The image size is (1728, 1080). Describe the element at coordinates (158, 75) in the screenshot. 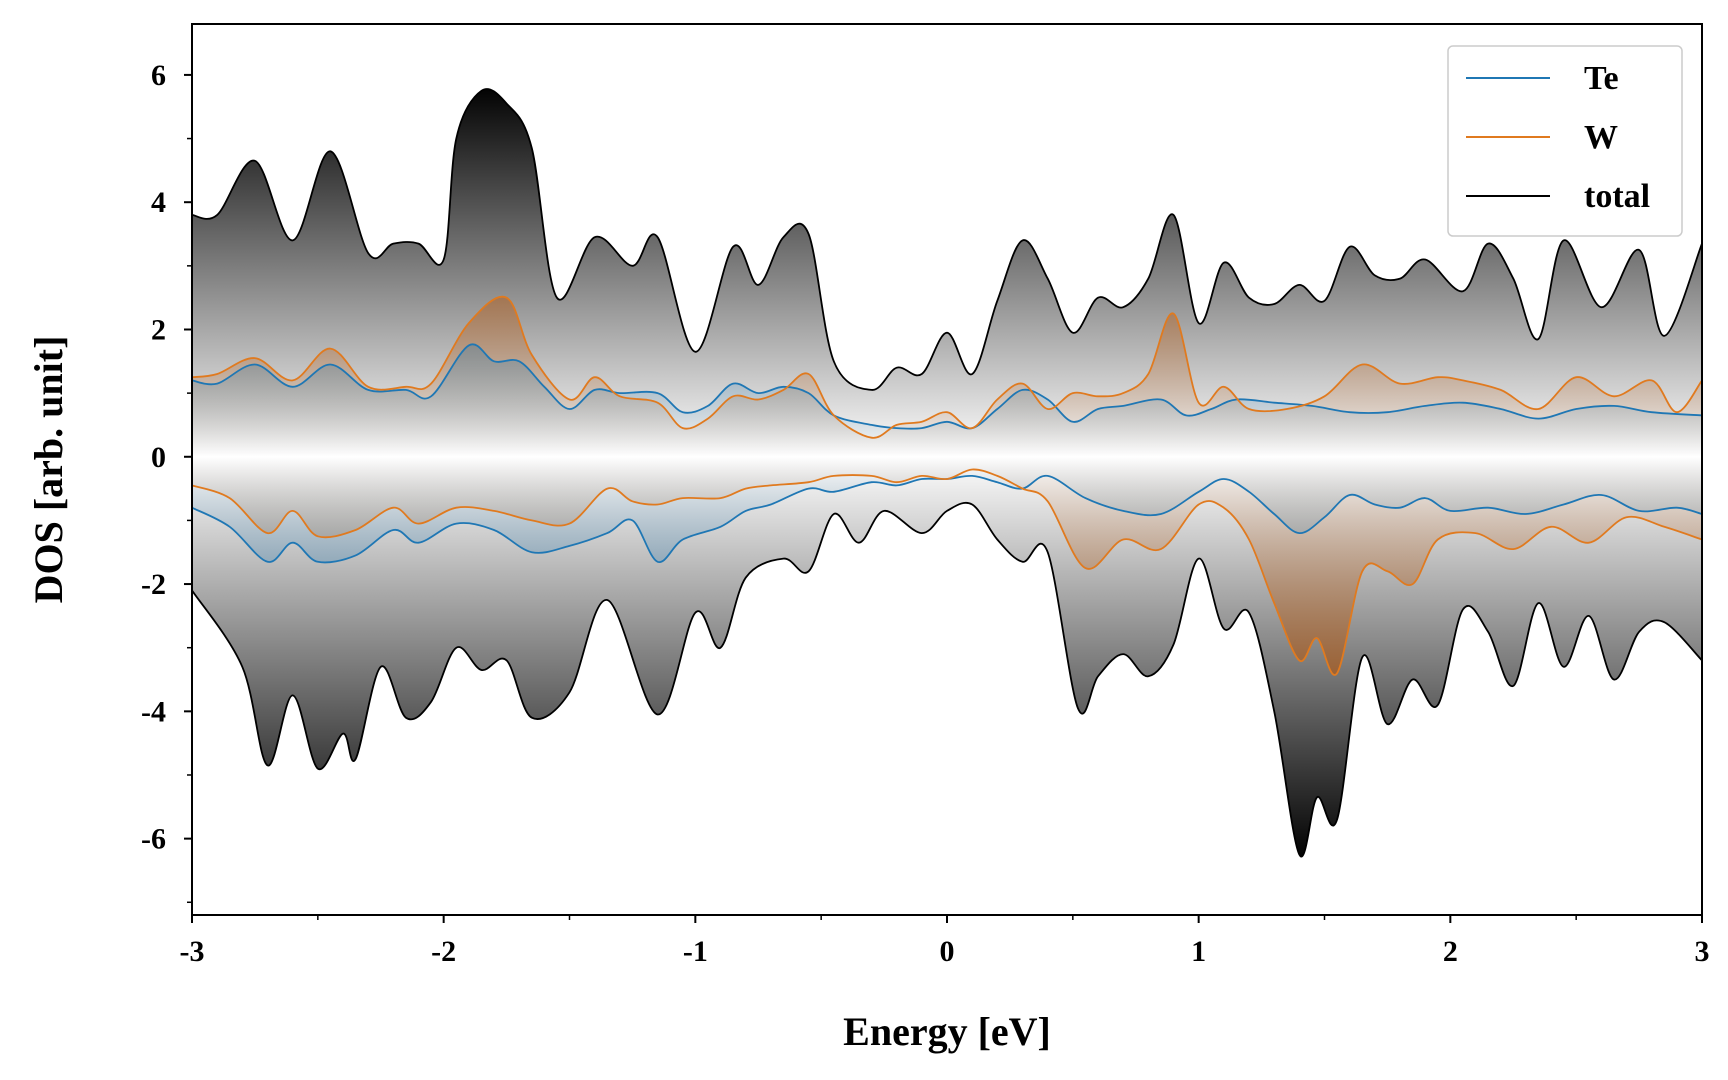

I see `y-tick-label: 6` at that location.